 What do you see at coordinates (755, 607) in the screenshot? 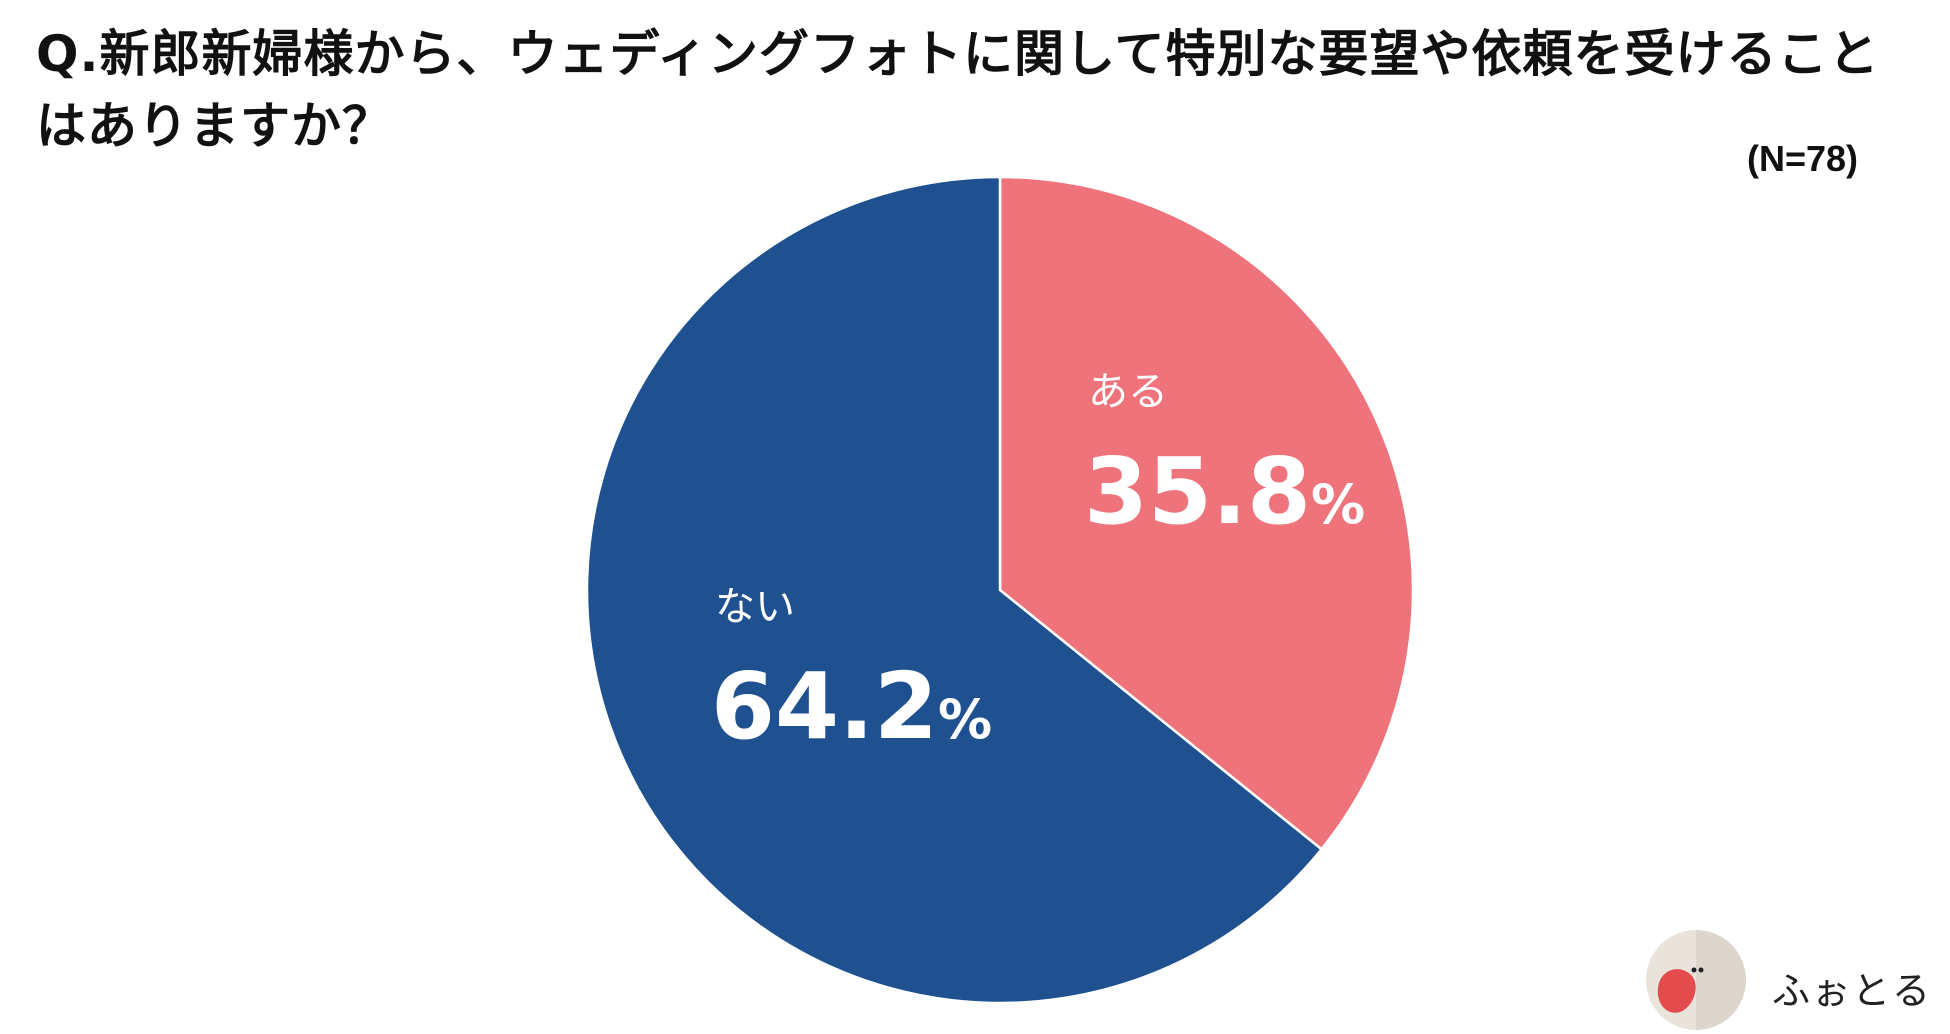
I see `slice-category-label: ない` at bounding box center [755, 607].